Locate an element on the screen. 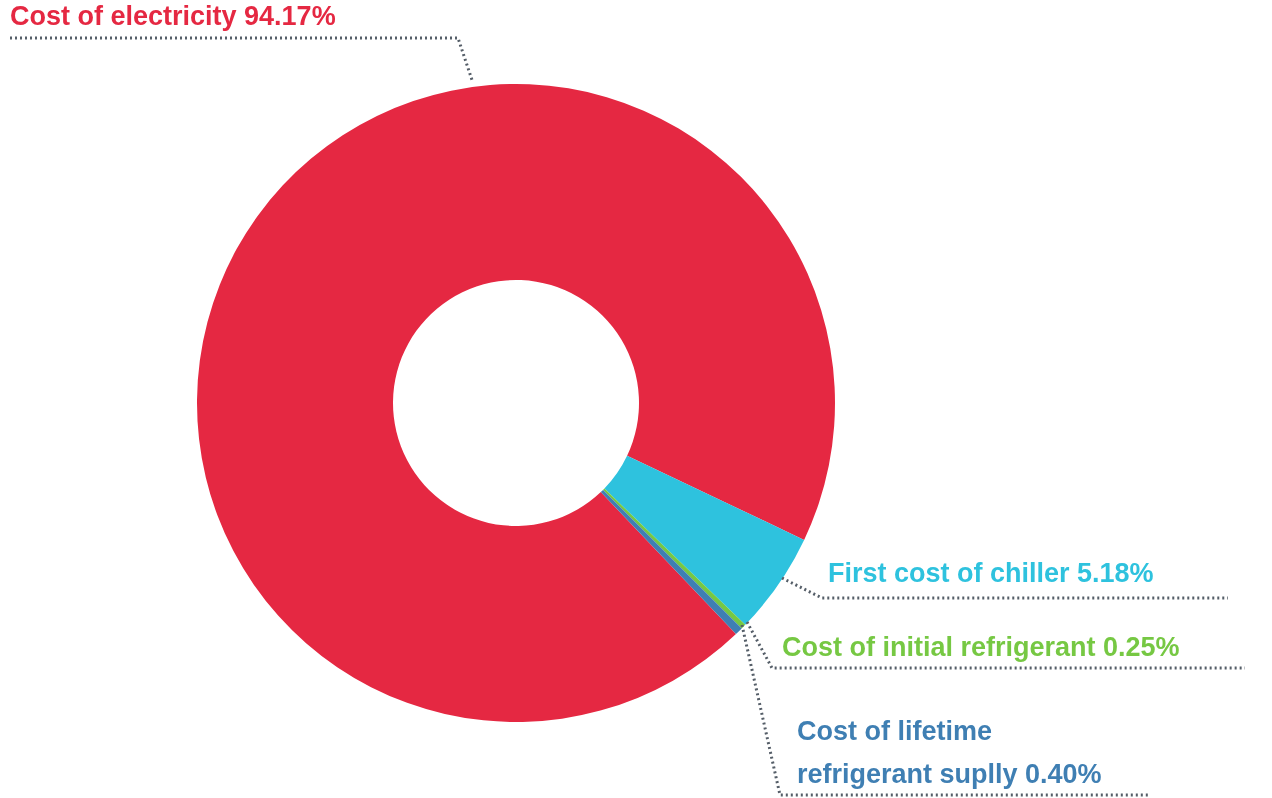 The image size is (1272, 798). slice-label: Cost of initial refrigerant 0.25% is located at coordinates (981, 647).